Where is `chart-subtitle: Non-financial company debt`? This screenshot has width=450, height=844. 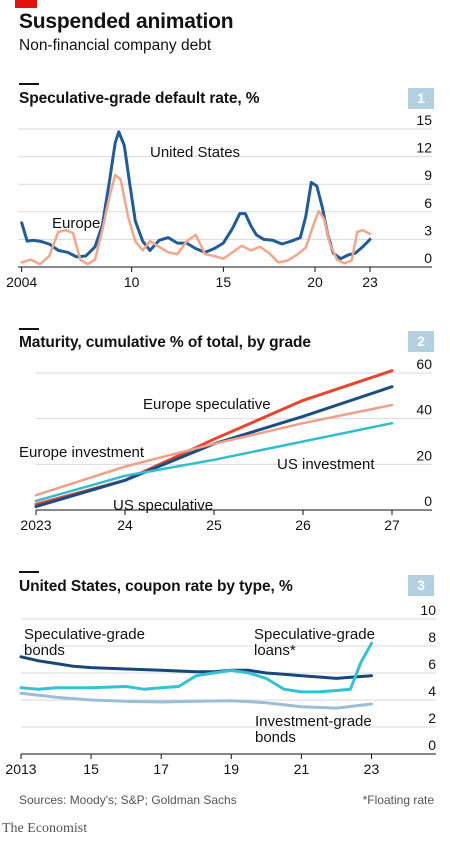
chart-subtitle: Non-financial company debt is located at coordinates (115, 45).